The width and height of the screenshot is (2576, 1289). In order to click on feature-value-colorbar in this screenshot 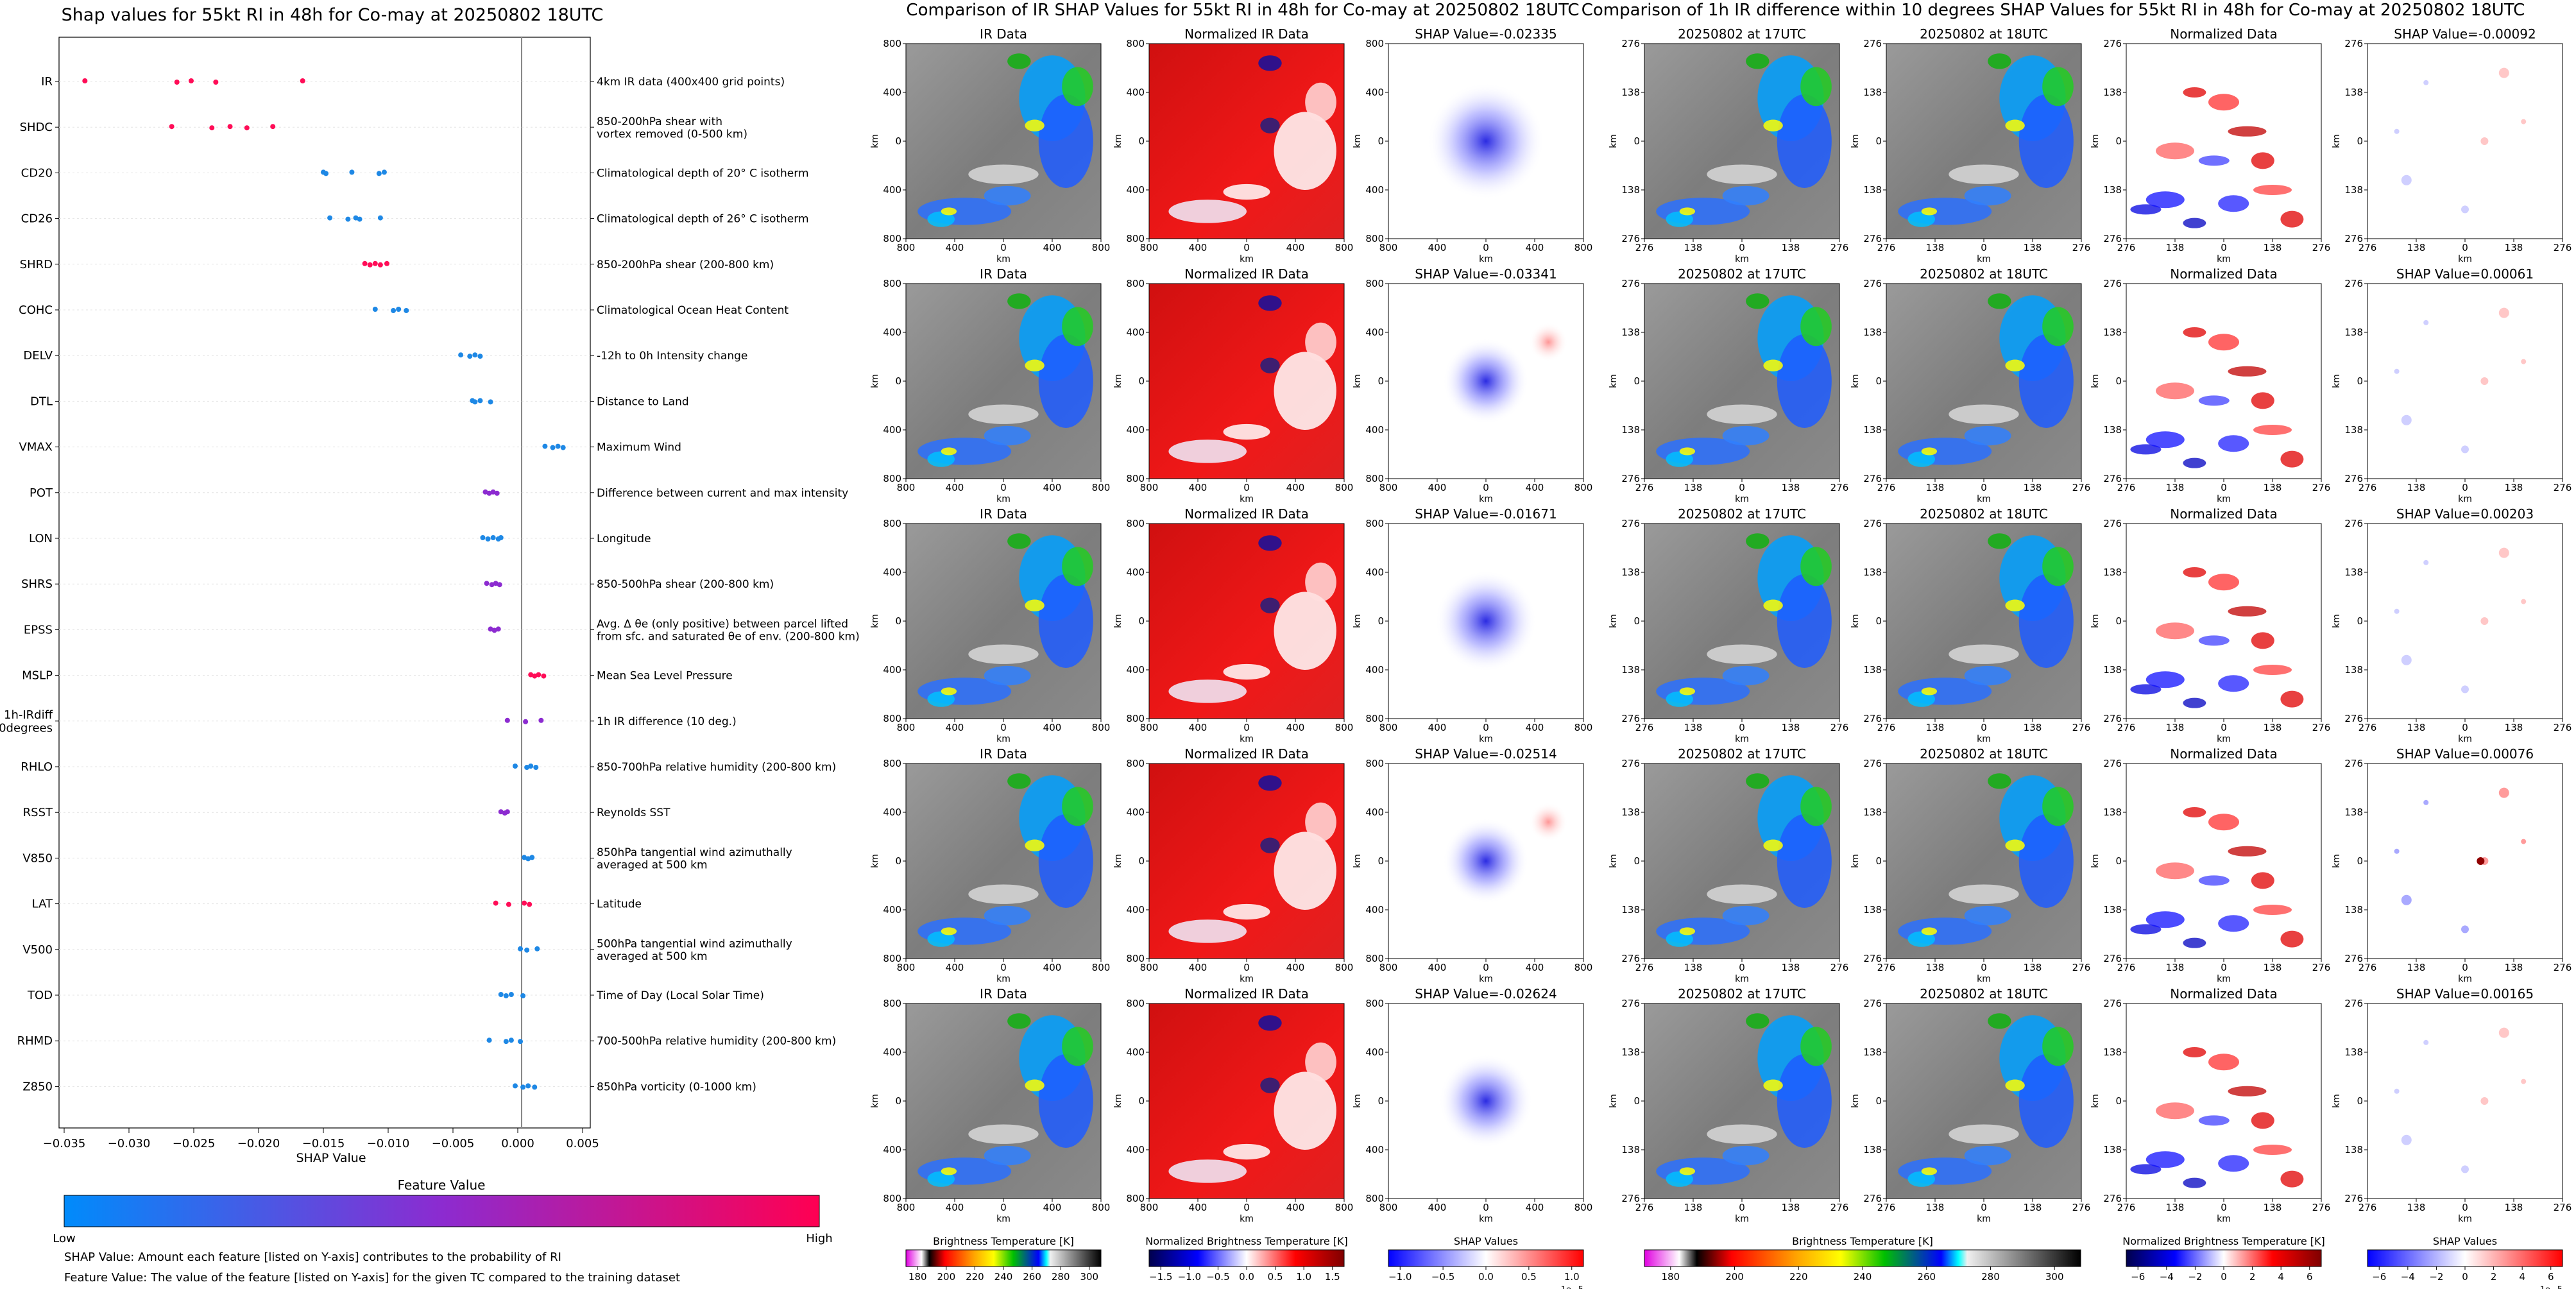, I will do `click(442, 1211)`.